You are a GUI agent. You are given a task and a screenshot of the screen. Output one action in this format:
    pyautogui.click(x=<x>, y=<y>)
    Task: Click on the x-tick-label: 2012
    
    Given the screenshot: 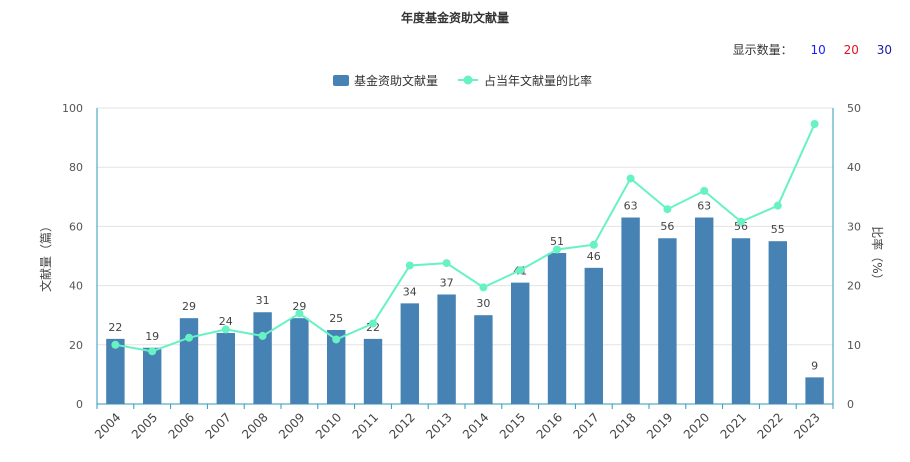 What is the action you would take?
    pyautogui.click(x=401, y=425)
    